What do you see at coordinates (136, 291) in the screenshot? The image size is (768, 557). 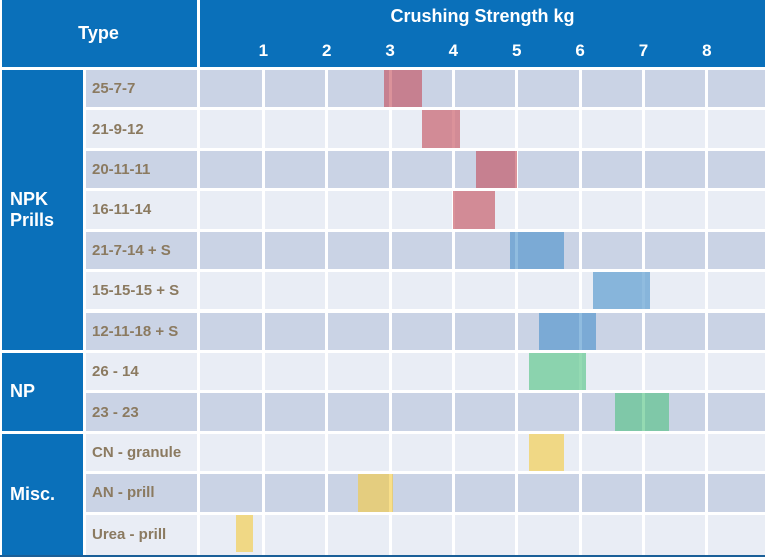 I see `row-label: 15-15-15 + S` at bounding box center [136, 291].